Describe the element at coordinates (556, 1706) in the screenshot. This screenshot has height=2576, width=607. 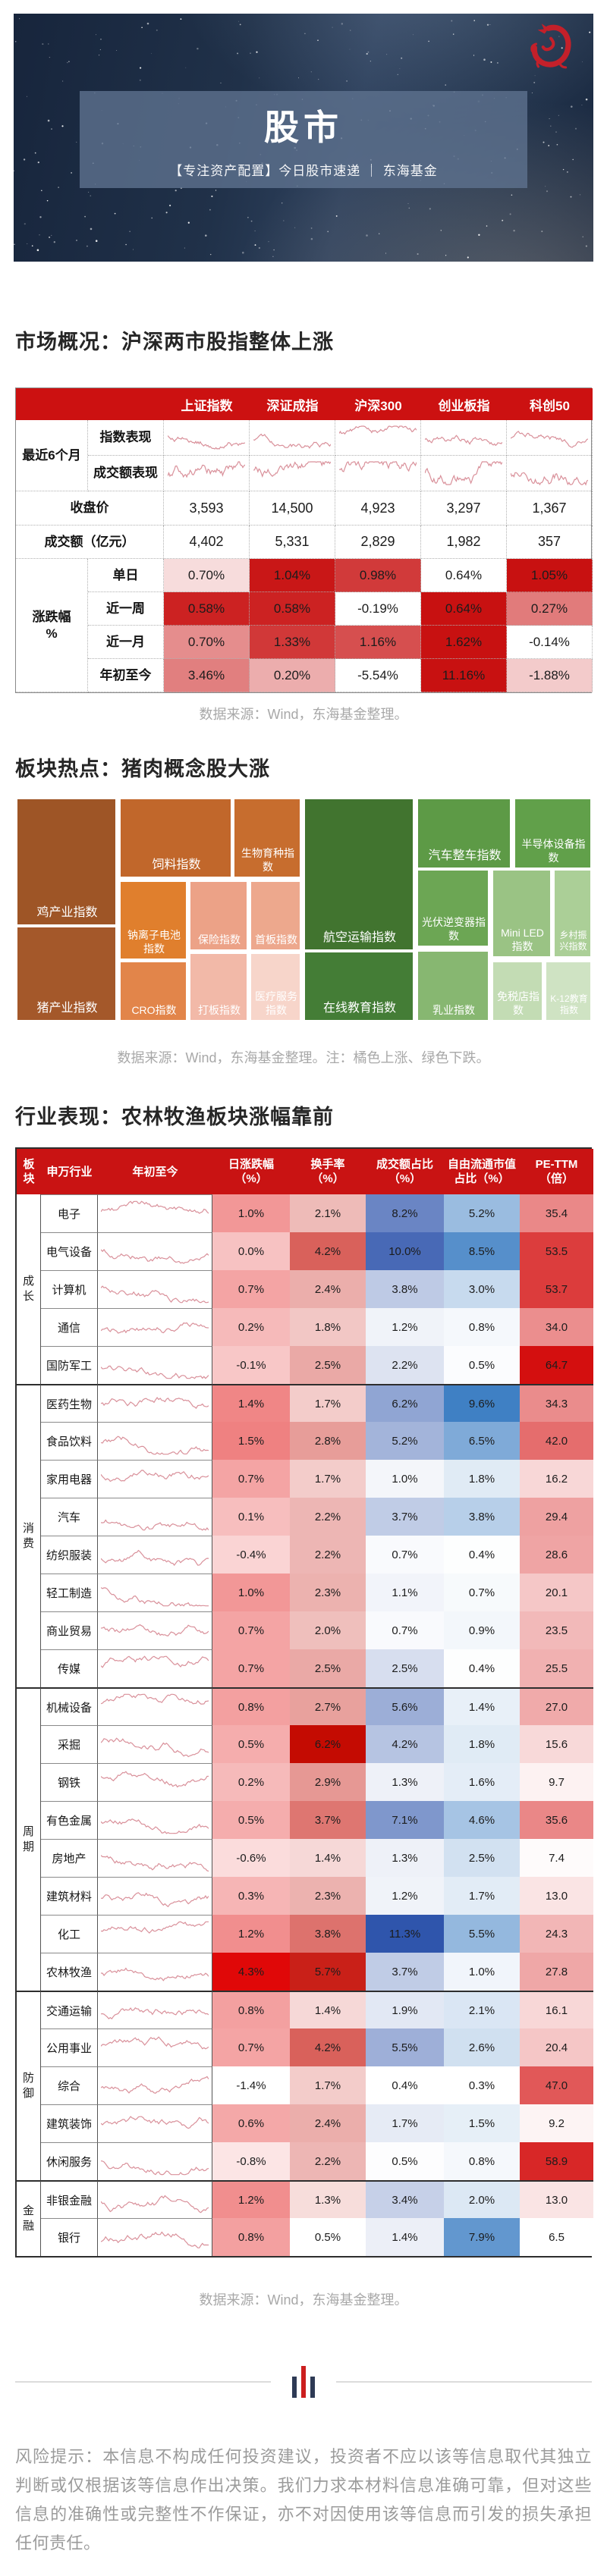
I see `heat-cell-pe: 27.0` at that location.